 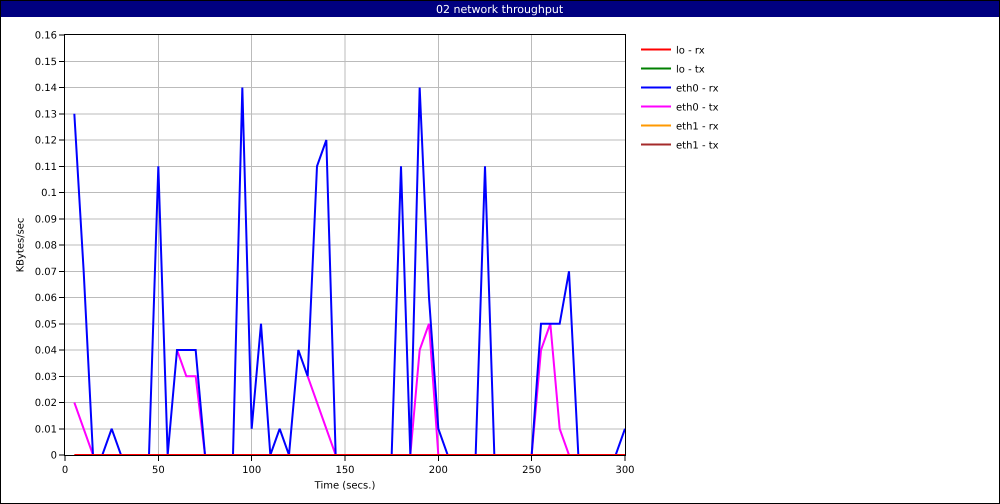 What do you see at coordinates (345, 470) in the screenshot?
I see `x-tick-label: 150` at bounding box center [345, 470].